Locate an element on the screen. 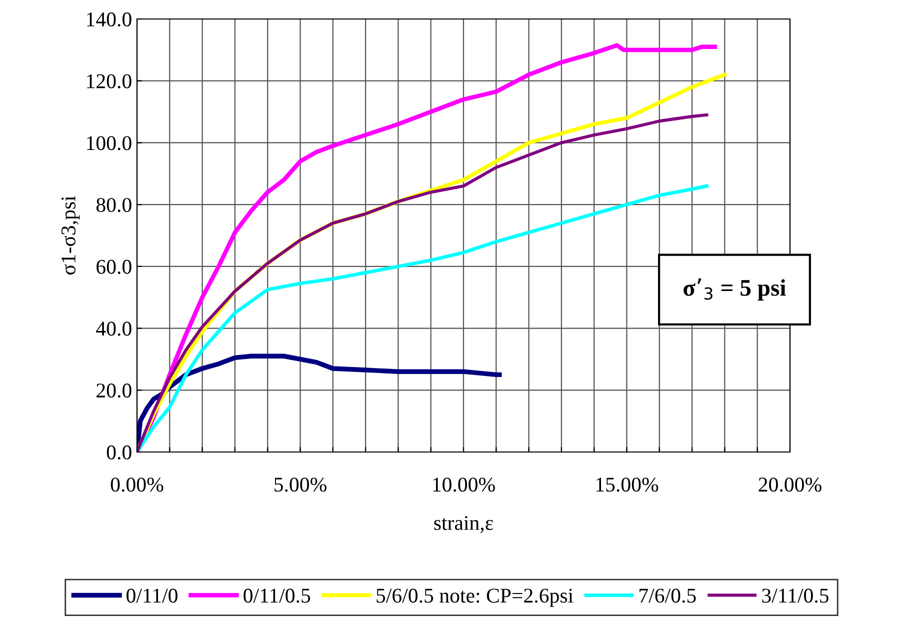  x-tick-label: 15.00% is located at coordinates (627, 485).